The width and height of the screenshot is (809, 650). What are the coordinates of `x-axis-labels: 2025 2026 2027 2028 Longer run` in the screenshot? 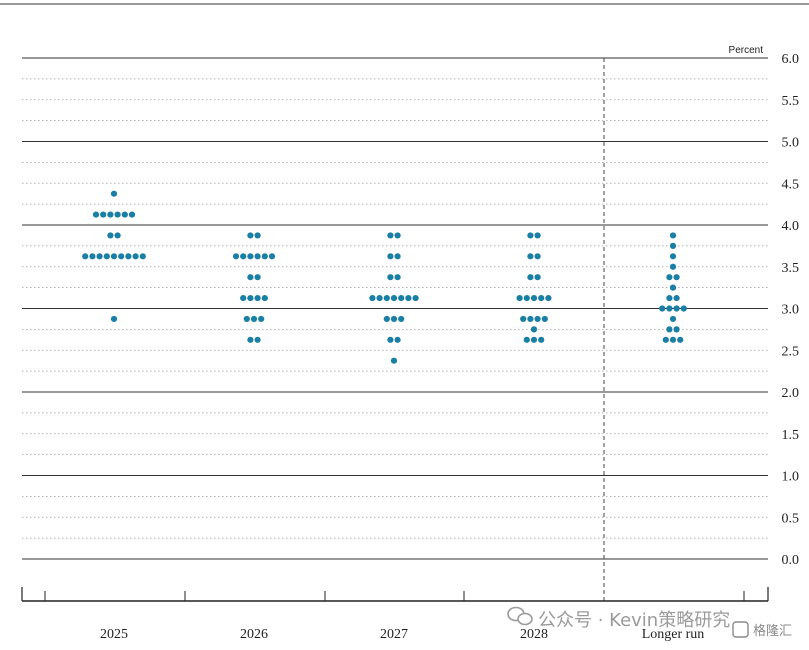 It's located at (402, 634).